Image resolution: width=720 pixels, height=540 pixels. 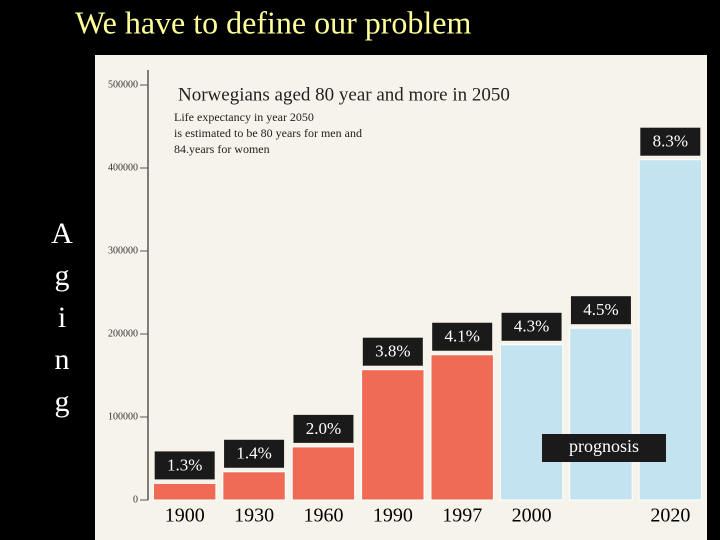 I want to click on chart-title: Norwegians aged 80 year and more in 2050, so click(x=344, y=94).